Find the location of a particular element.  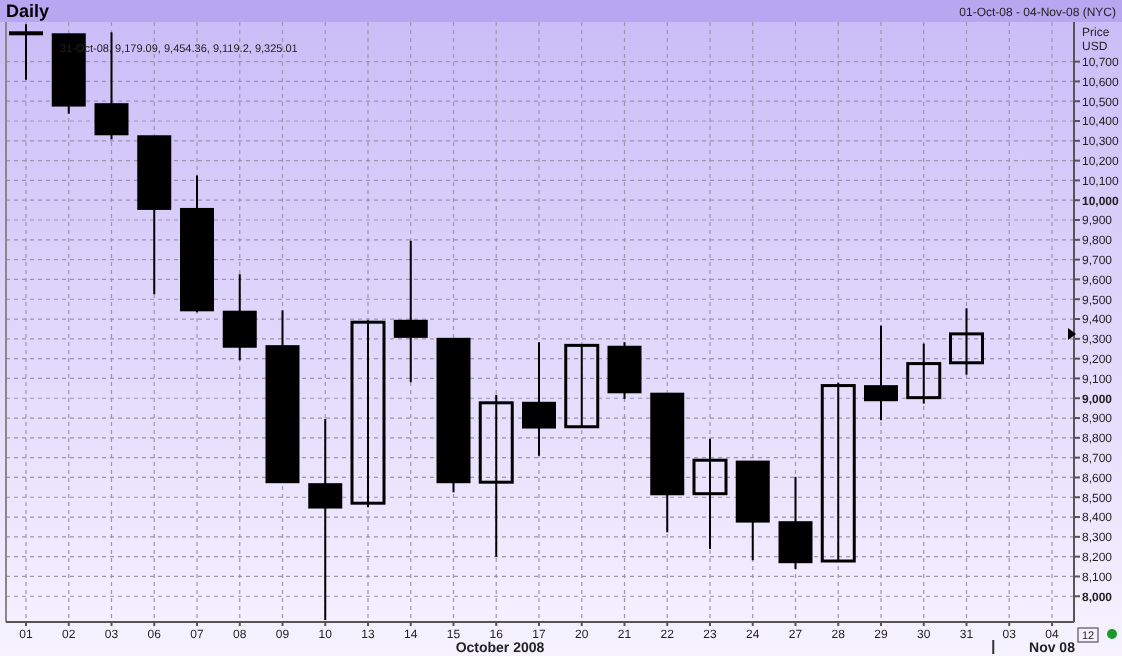

chart-title: Daily is located at coordinates (28, 11).